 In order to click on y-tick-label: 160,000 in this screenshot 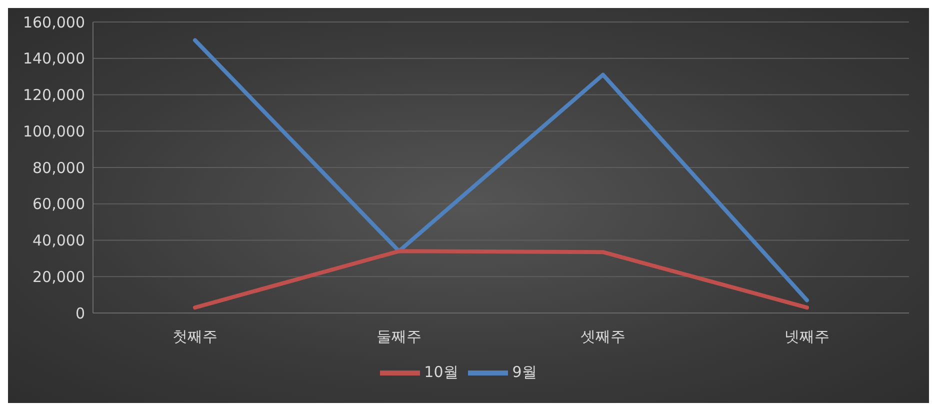, I will do `click(53, 22)`.